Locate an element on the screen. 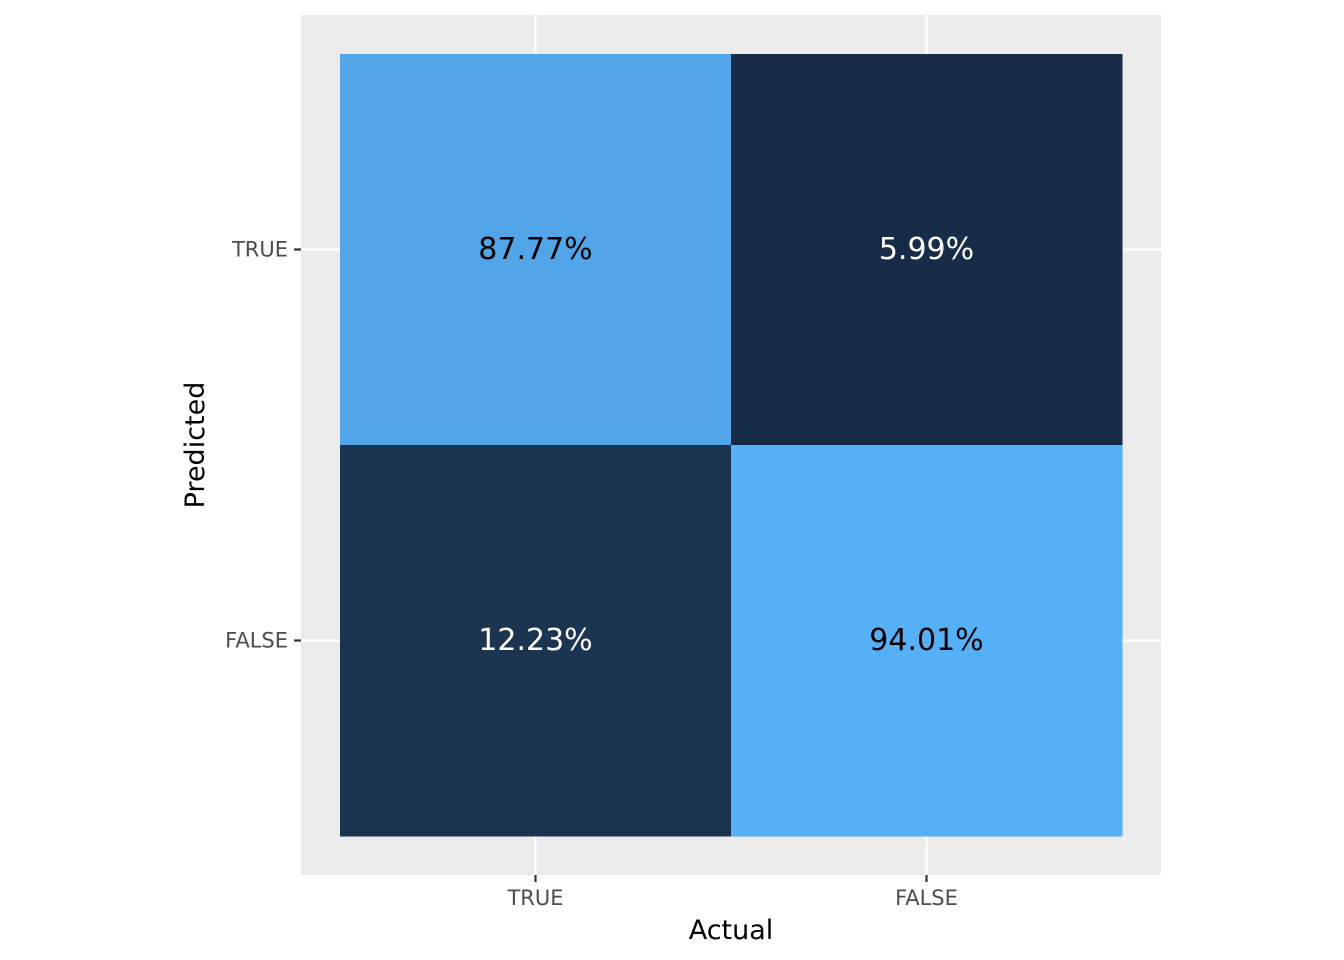  y-tick-label: FALSE is located at coordinates (256, 641).